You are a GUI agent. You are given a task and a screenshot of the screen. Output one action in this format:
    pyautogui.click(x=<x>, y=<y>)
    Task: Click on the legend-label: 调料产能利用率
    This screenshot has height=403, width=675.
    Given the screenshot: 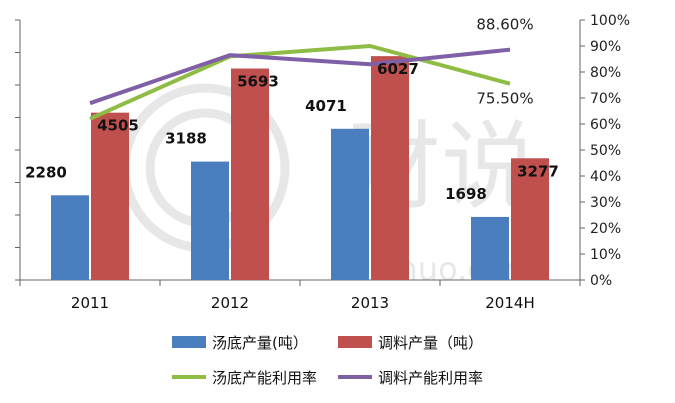 What is the action you would take?
    pyautogui.click(x=430, y=378)
    